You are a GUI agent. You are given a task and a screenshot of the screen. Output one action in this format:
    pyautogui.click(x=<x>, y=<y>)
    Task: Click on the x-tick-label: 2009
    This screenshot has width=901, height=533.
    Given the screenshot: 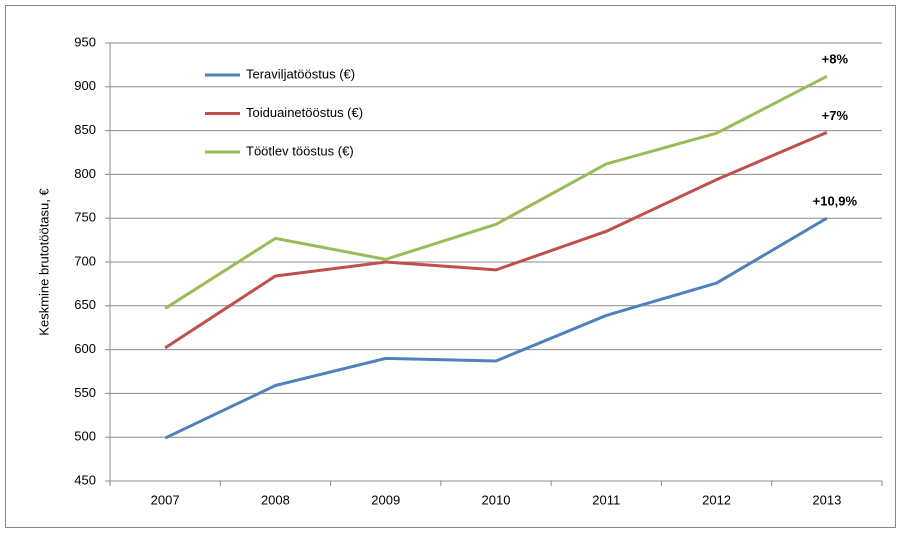 What is the action you would take?
    pyautogui.click(x=385, y=499)
    